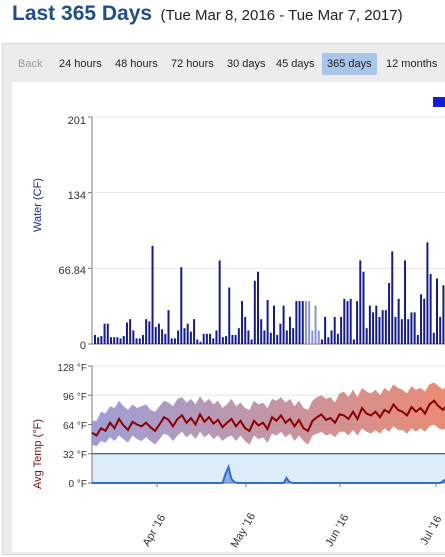 The width and height of the screenshot is (445, 557). Describe the element at coordinates (155, 531) in the screenshot. I see `x-tick-apr-16: Apr '16` at that location.